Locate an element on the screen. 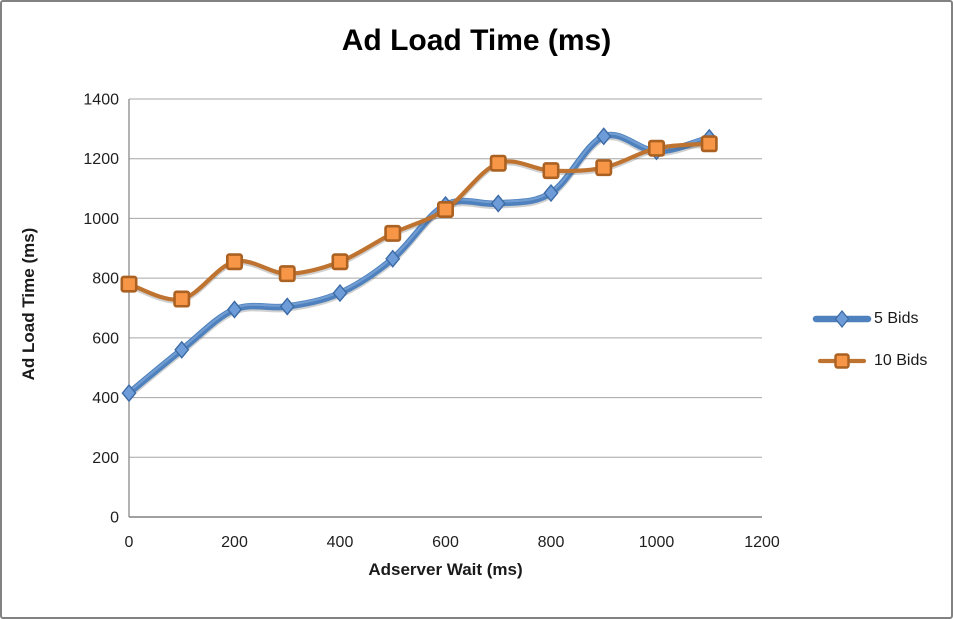  x-tick-label: 200 is located at coordinates (234, 542).